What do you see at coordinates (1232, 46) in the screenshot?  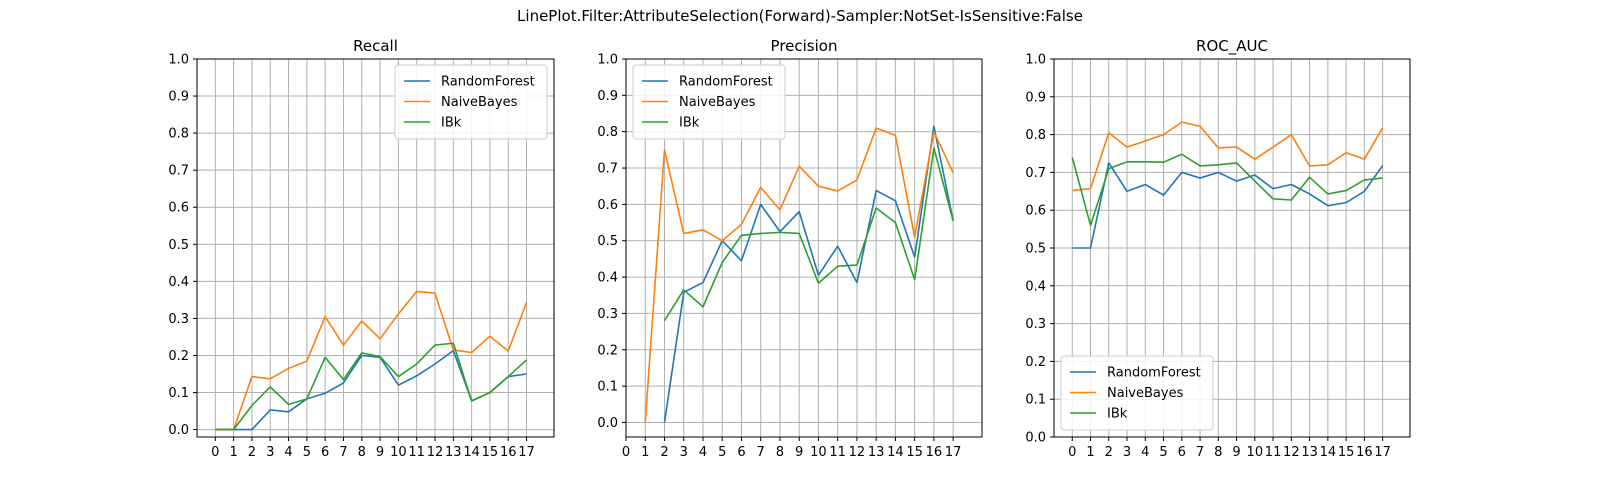 I see `panel-title: ROC_AUC` at bounding box center [1232, 46].